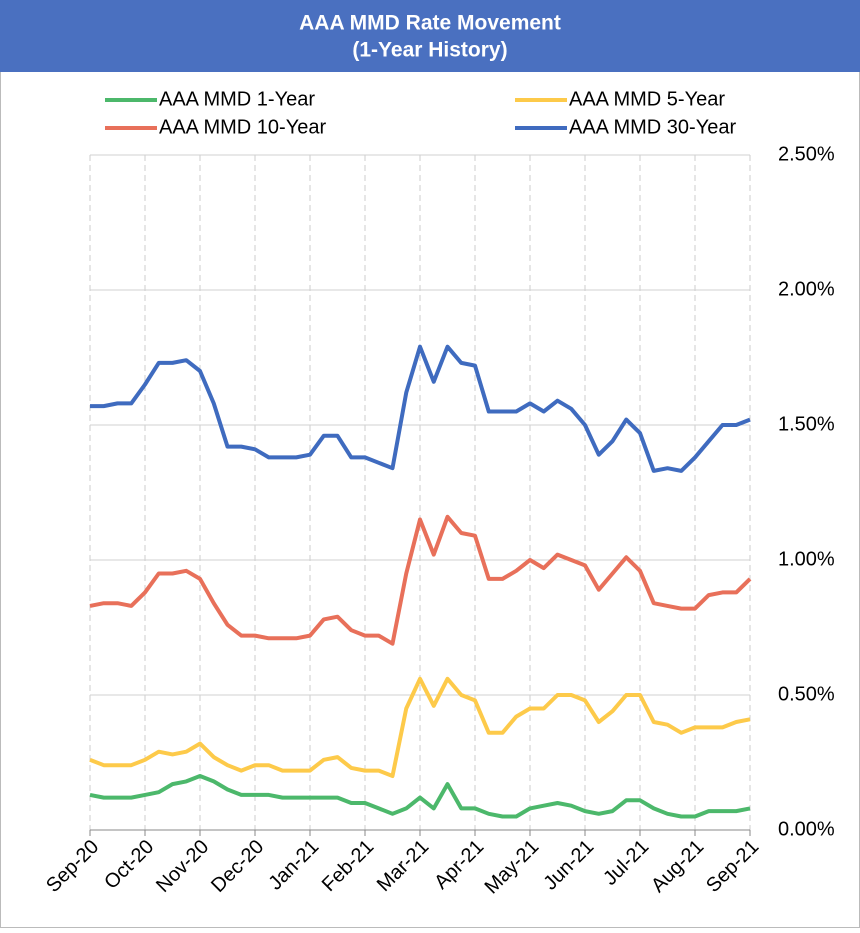  What do you see at coordinates (429, 50) in the screenshot?
I see `chart-subtitle: (1-Year History)` at bounding box center [429, 50].